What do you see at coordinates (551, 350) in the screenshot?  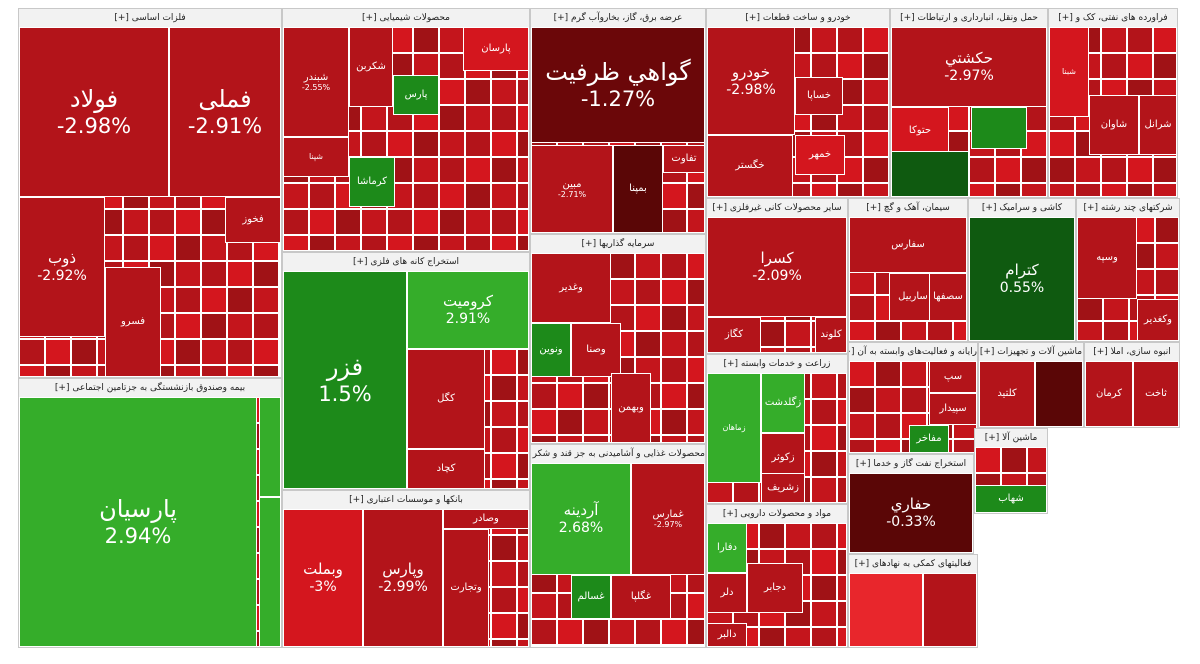 I see `tile-ونوین: ونوین` at bounding box center [551, 350].